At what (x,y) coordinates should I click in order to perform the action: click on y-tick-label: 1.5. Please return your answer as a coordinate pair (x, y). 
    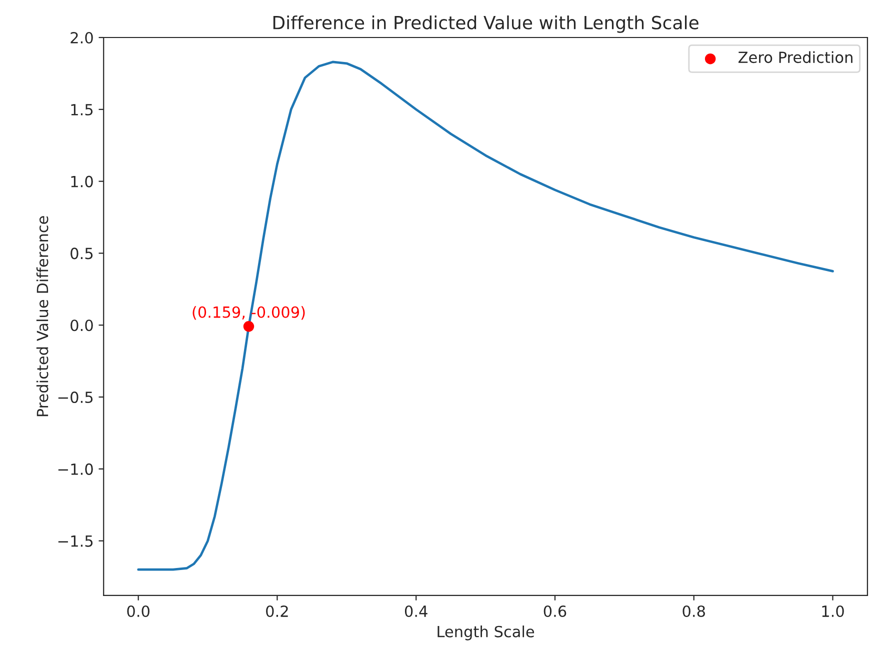
    Looking at the image, I should click on (82, 110).